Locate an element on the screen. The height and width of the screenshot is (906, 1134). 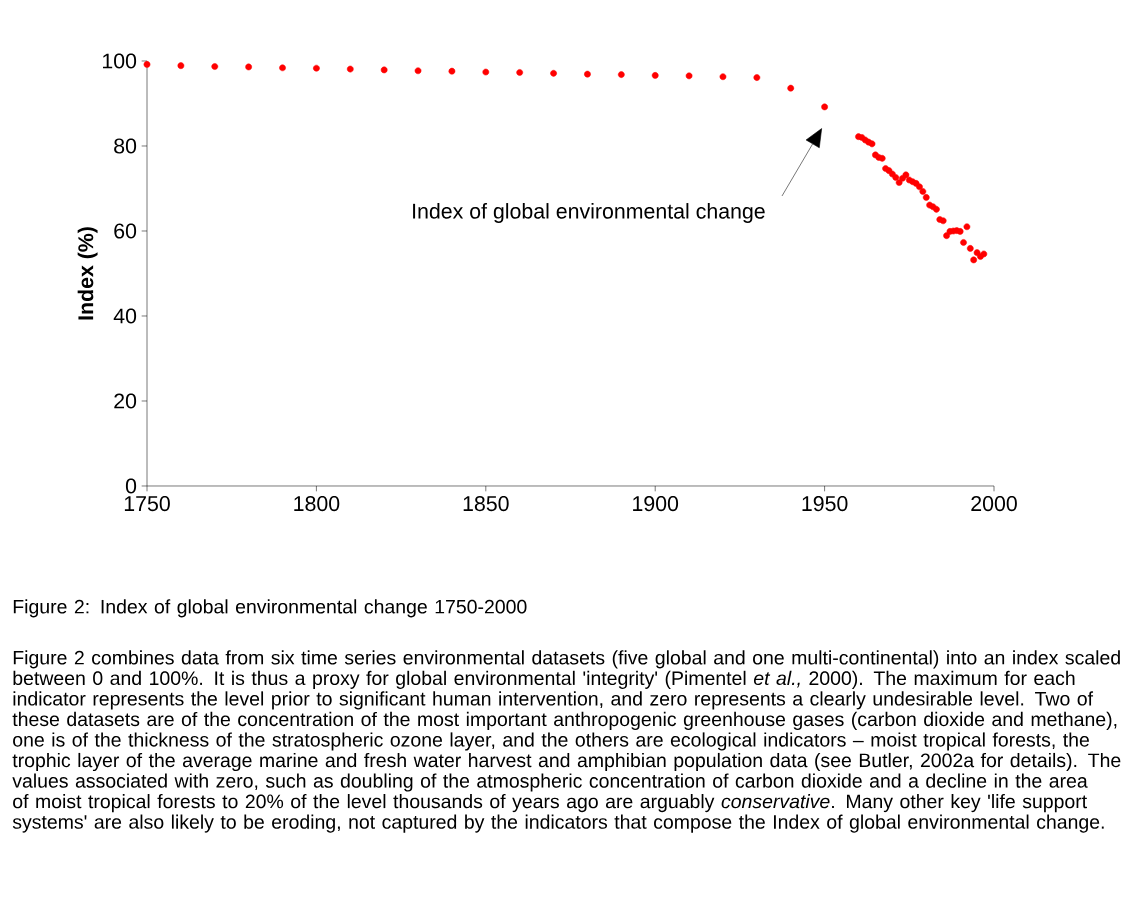
annotation: Index of global environmental change is located at coordinates (589, 213).